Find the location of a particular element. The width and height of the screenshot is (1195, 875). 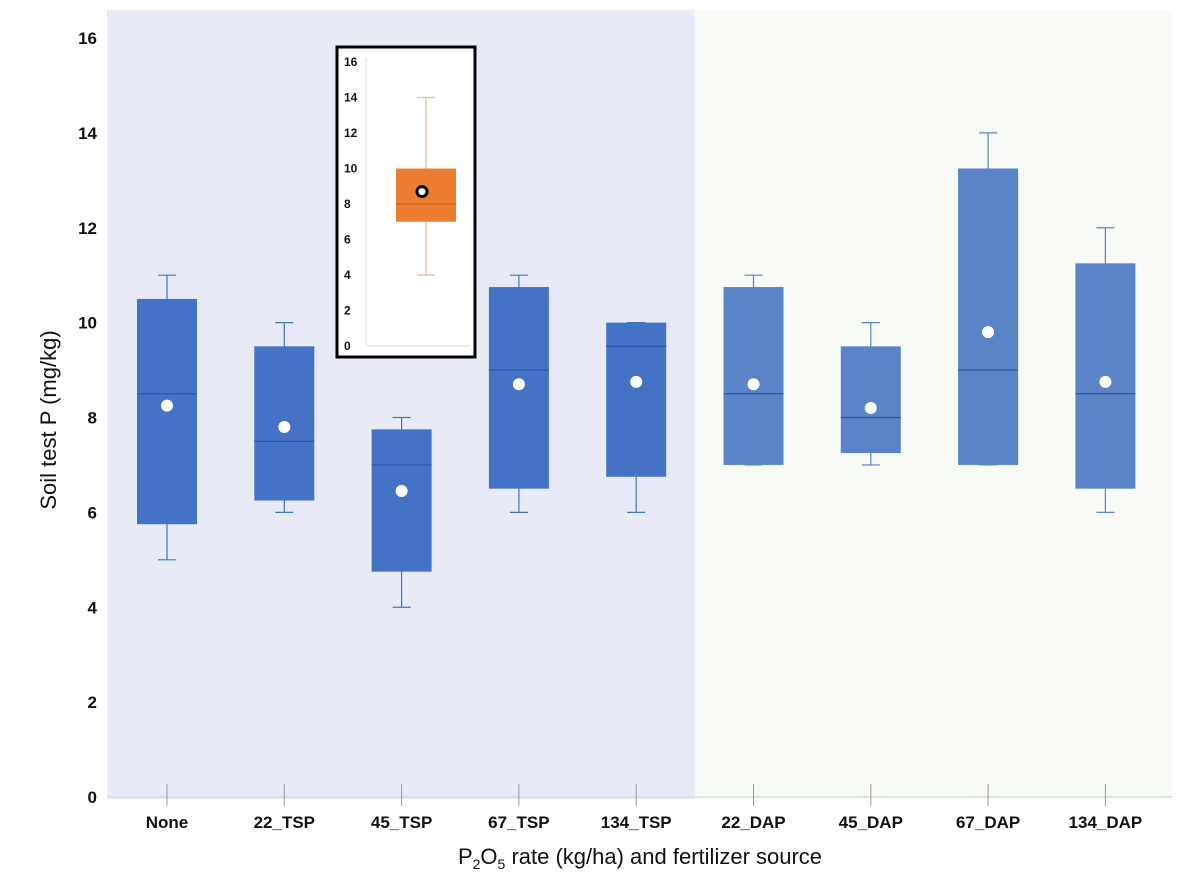

y-tick-label: 4 is located at coordinates (93, 607).